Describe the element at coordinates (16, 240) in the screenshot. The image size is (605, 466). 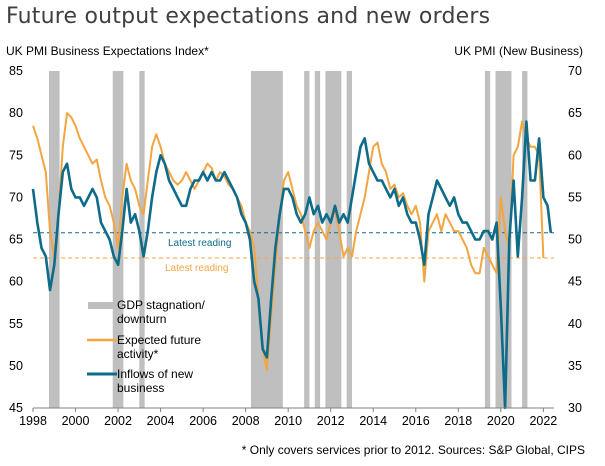
I see `y-left-tick-label: 65` at that location.